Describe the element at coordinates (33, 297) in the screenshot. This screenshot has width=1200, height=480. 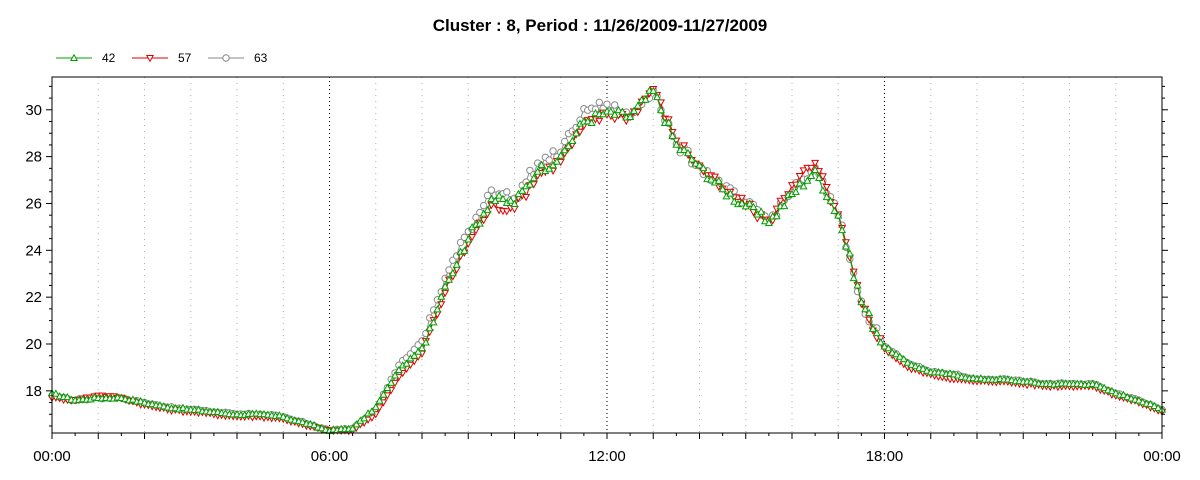
I see `y-tick-label: 22` at that location.